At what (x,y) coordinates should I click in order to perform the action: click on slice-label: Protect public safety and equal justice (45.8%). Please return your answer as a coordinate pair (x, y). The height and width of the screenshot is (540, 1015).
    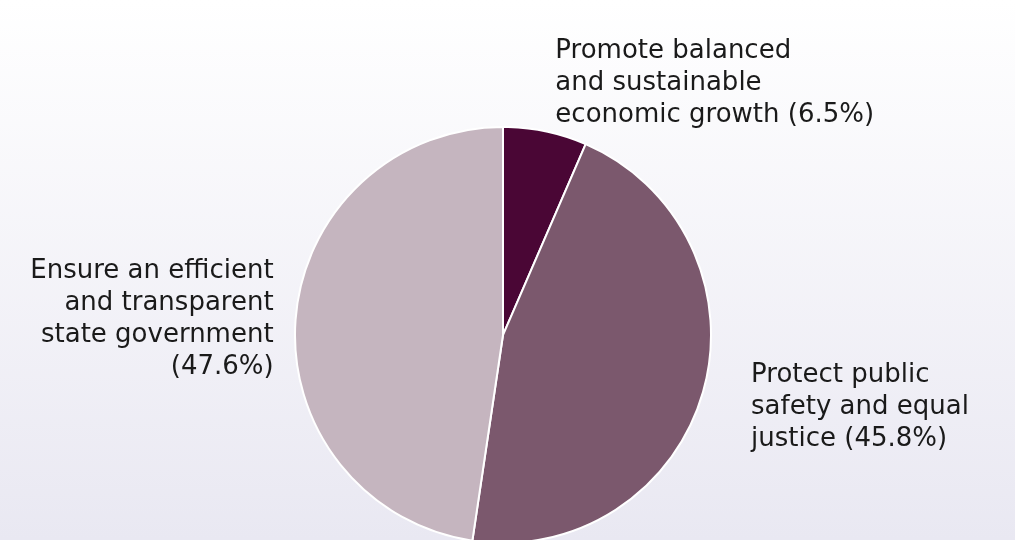
    Looking at the image, I should click on (859, 404).